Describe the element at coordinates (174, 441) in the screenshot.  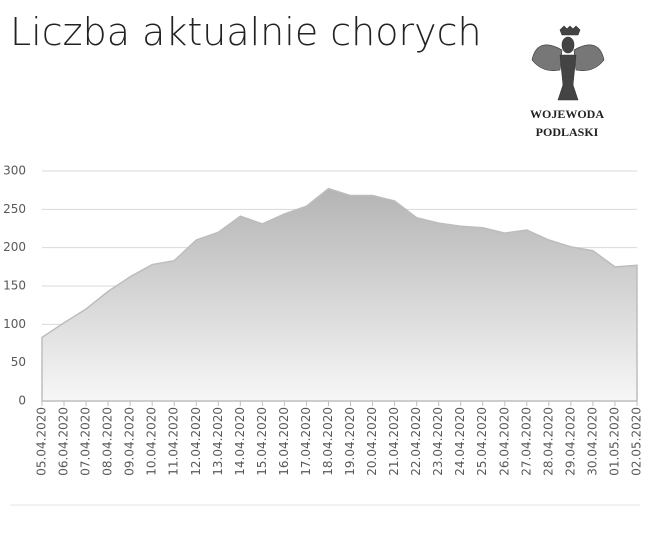
I see `x-tick-label: 11.04.2020` at that location.